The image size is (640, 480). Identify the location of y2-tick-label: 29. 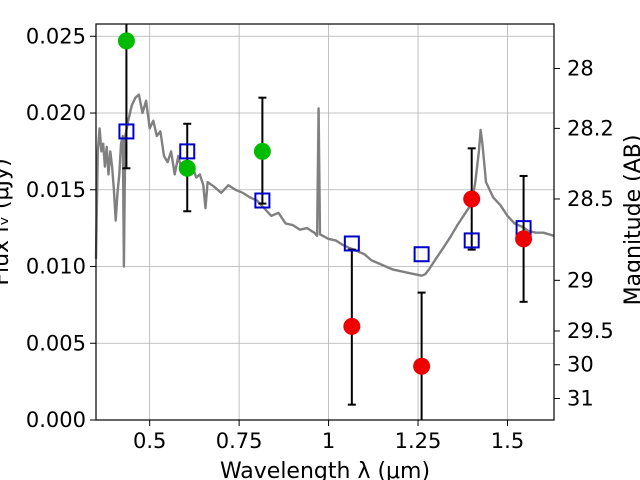
(580, 280).